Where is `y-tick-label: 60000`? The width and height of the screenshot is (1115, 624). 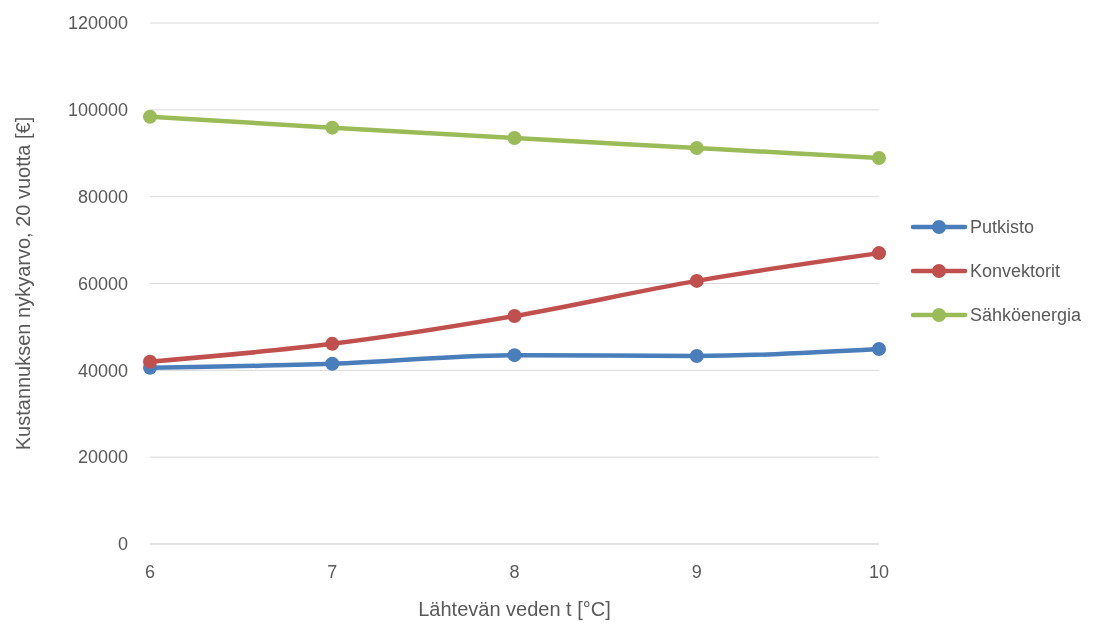 y-tick-label: 60000 is located at coordinates (102, 283).